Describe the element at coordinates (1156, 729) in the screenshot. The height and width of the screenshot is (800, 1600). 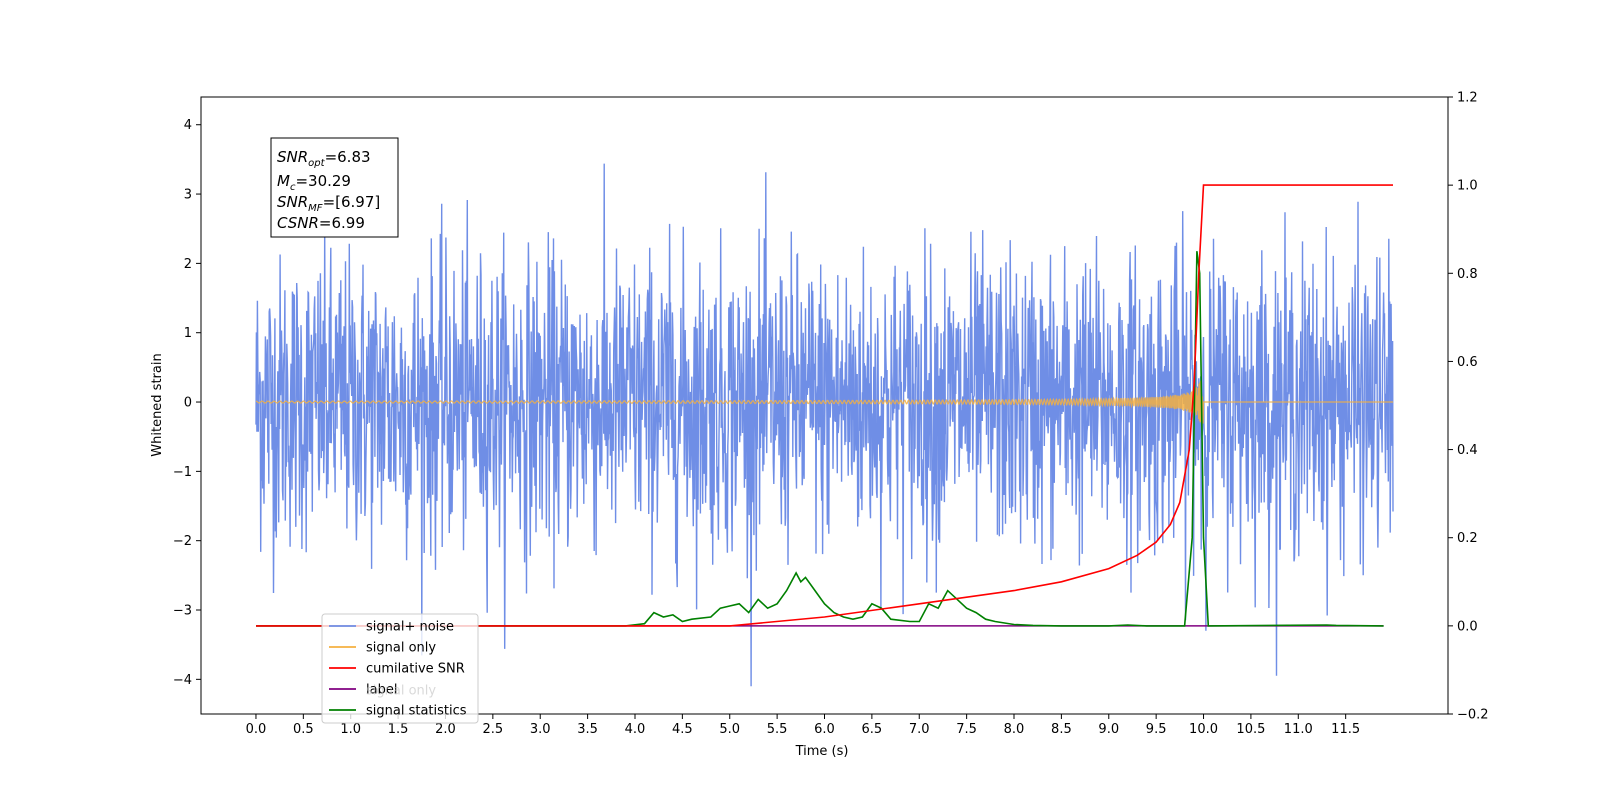
I see `x-tick-label: 9.5` at that location.